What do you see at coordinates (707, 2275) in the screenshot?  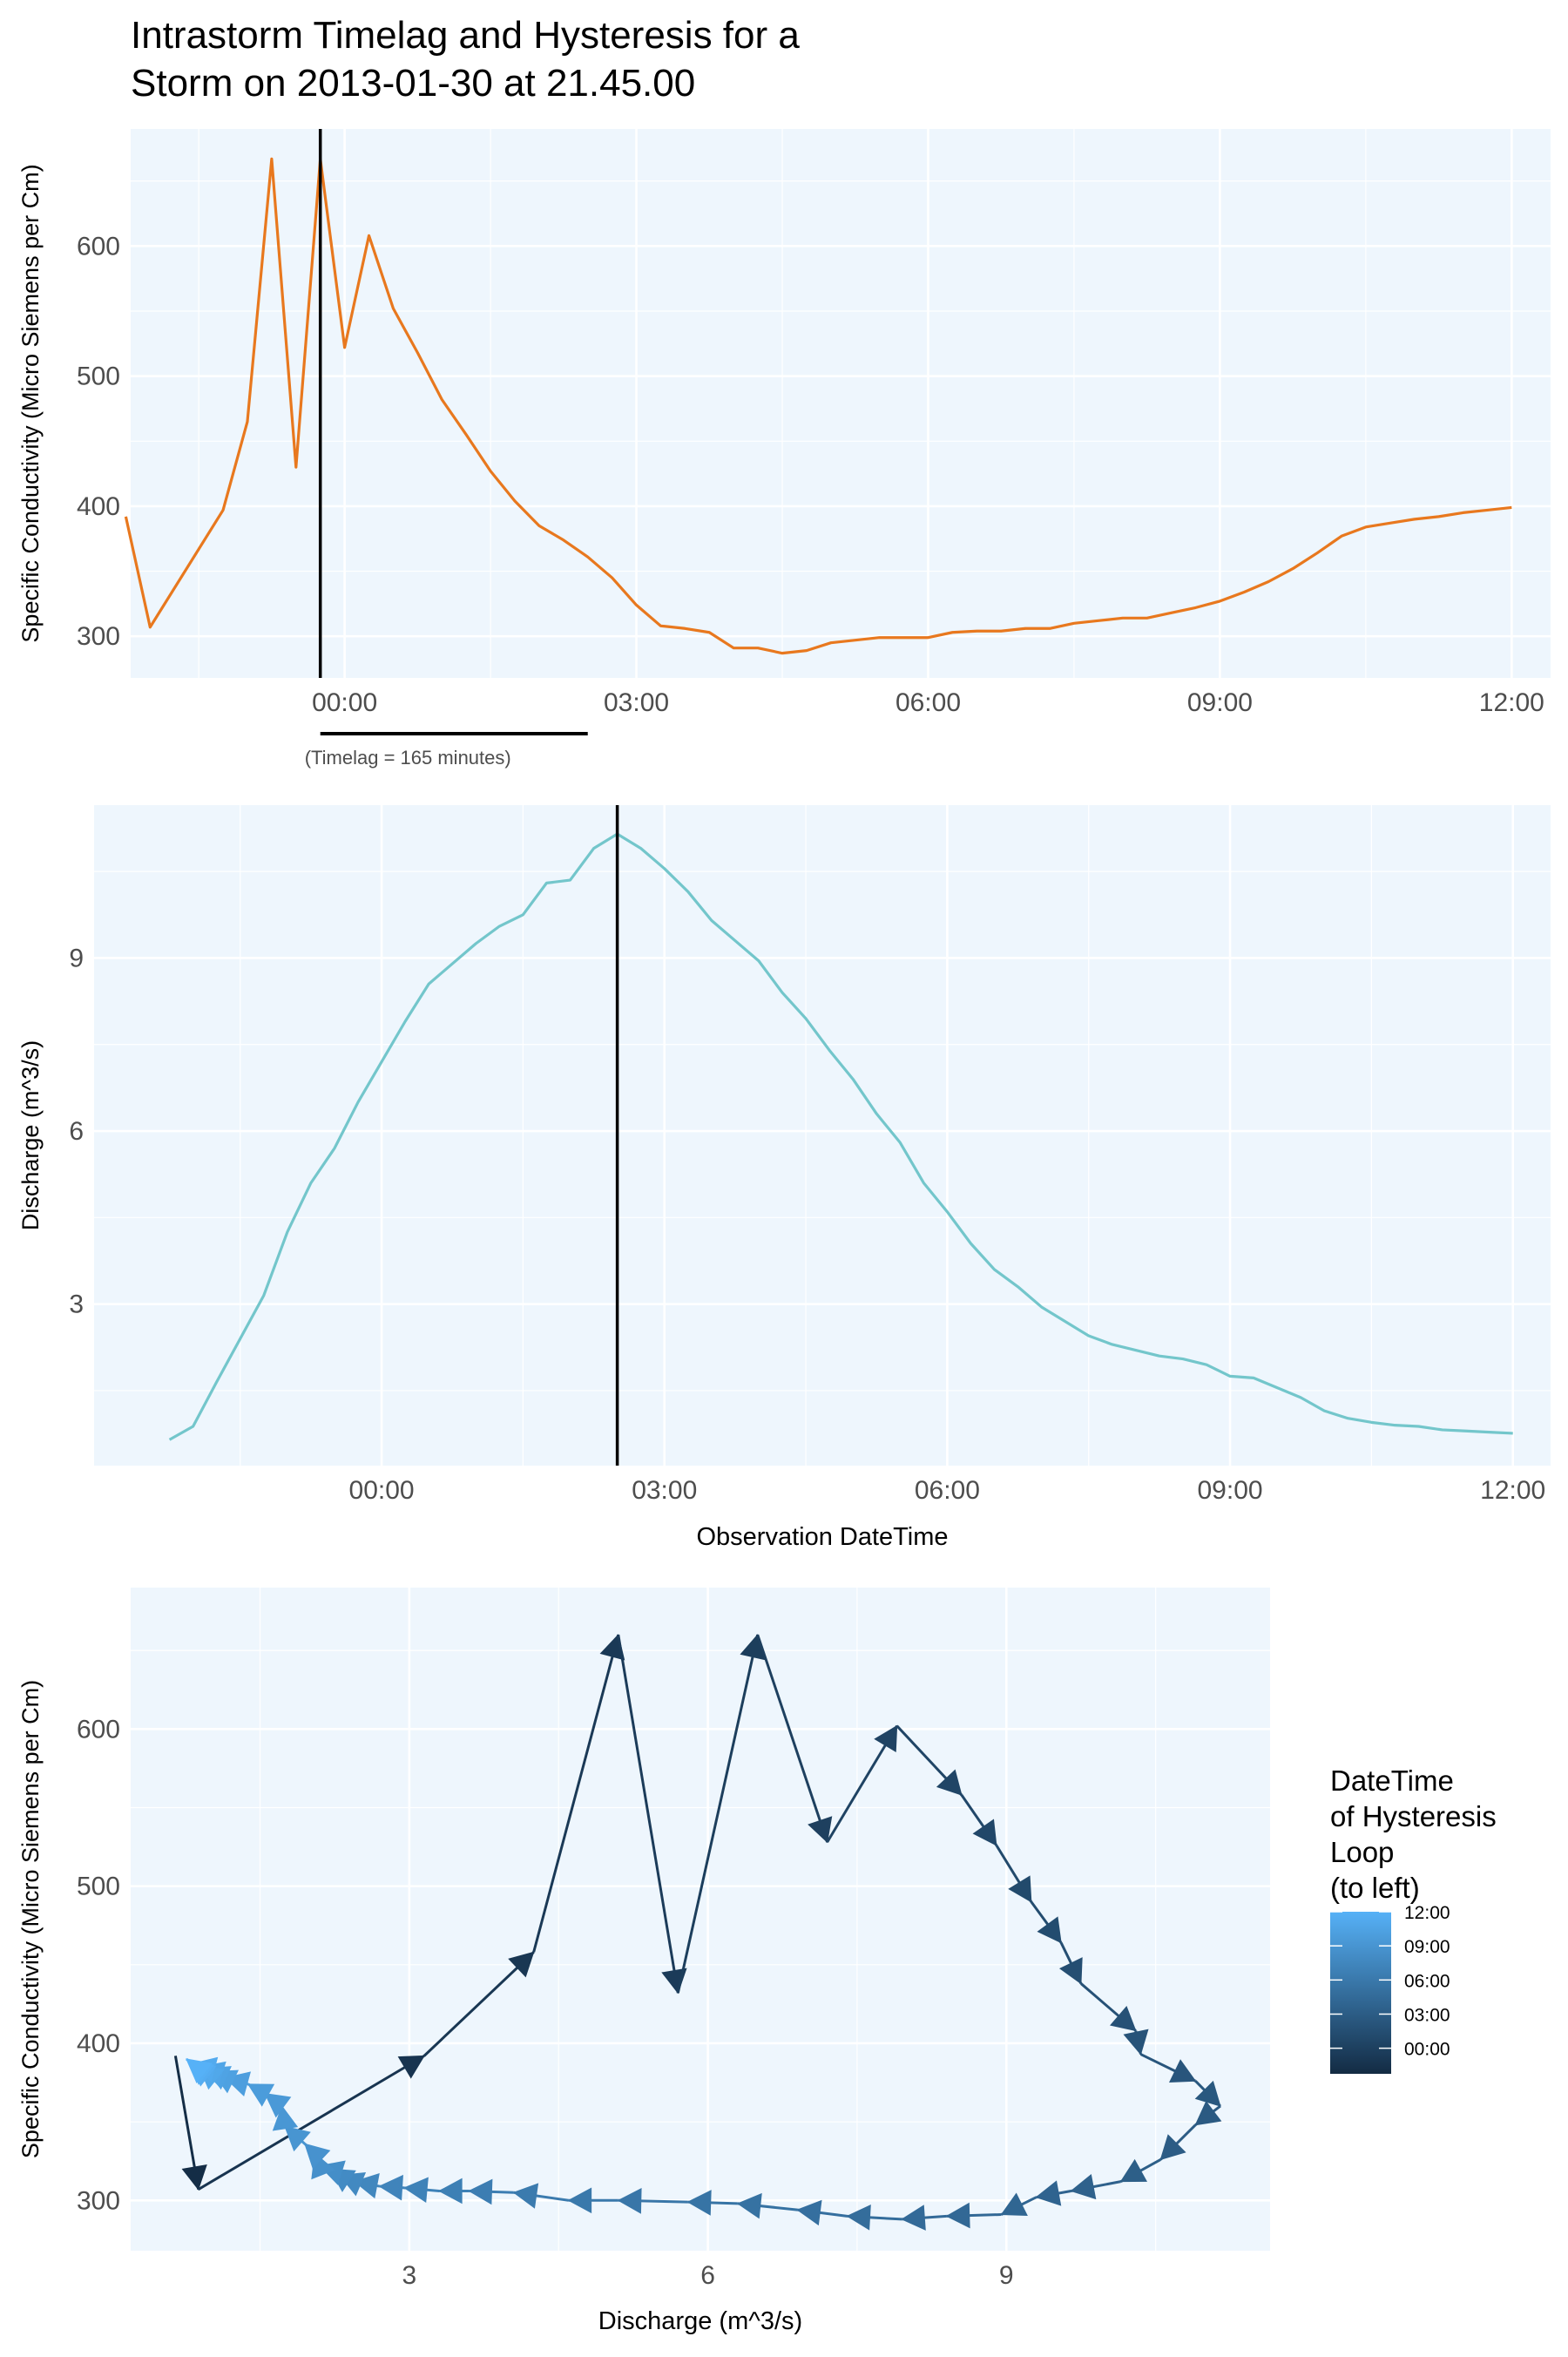 I see `x-tick-label: 6` at bounding box center [707, 2275].